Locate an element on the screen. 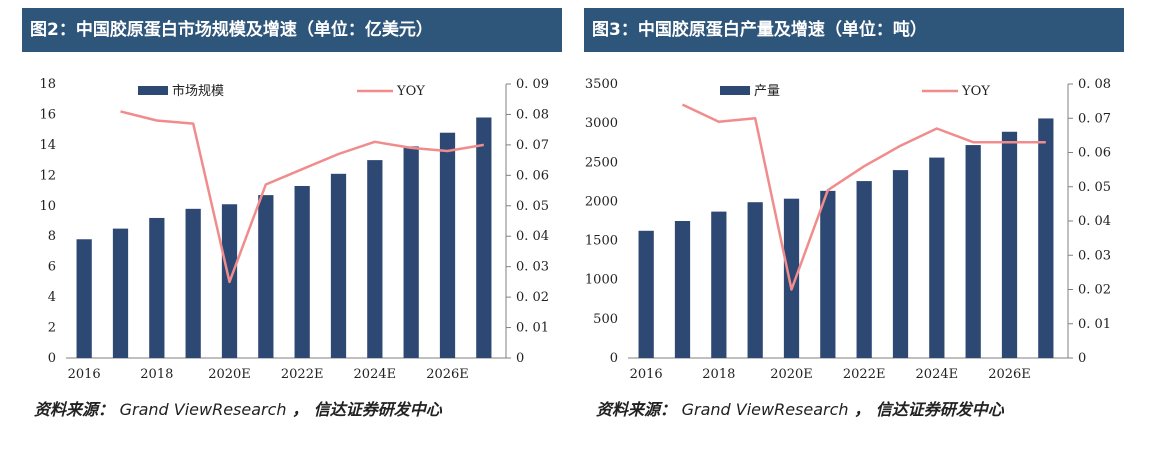  y-tick-label: 2 is located at coordinates (52, 328).